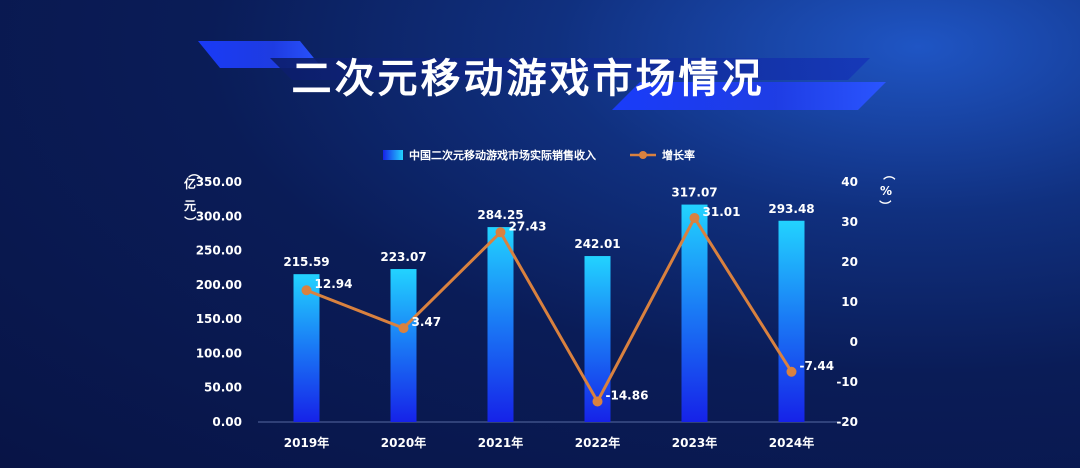 The image size is (1080, 468). What do you see at coordinates (817, 366) in the screenshot?
I see `growth-value-label: -7.44` at bounding box center [817, 366].